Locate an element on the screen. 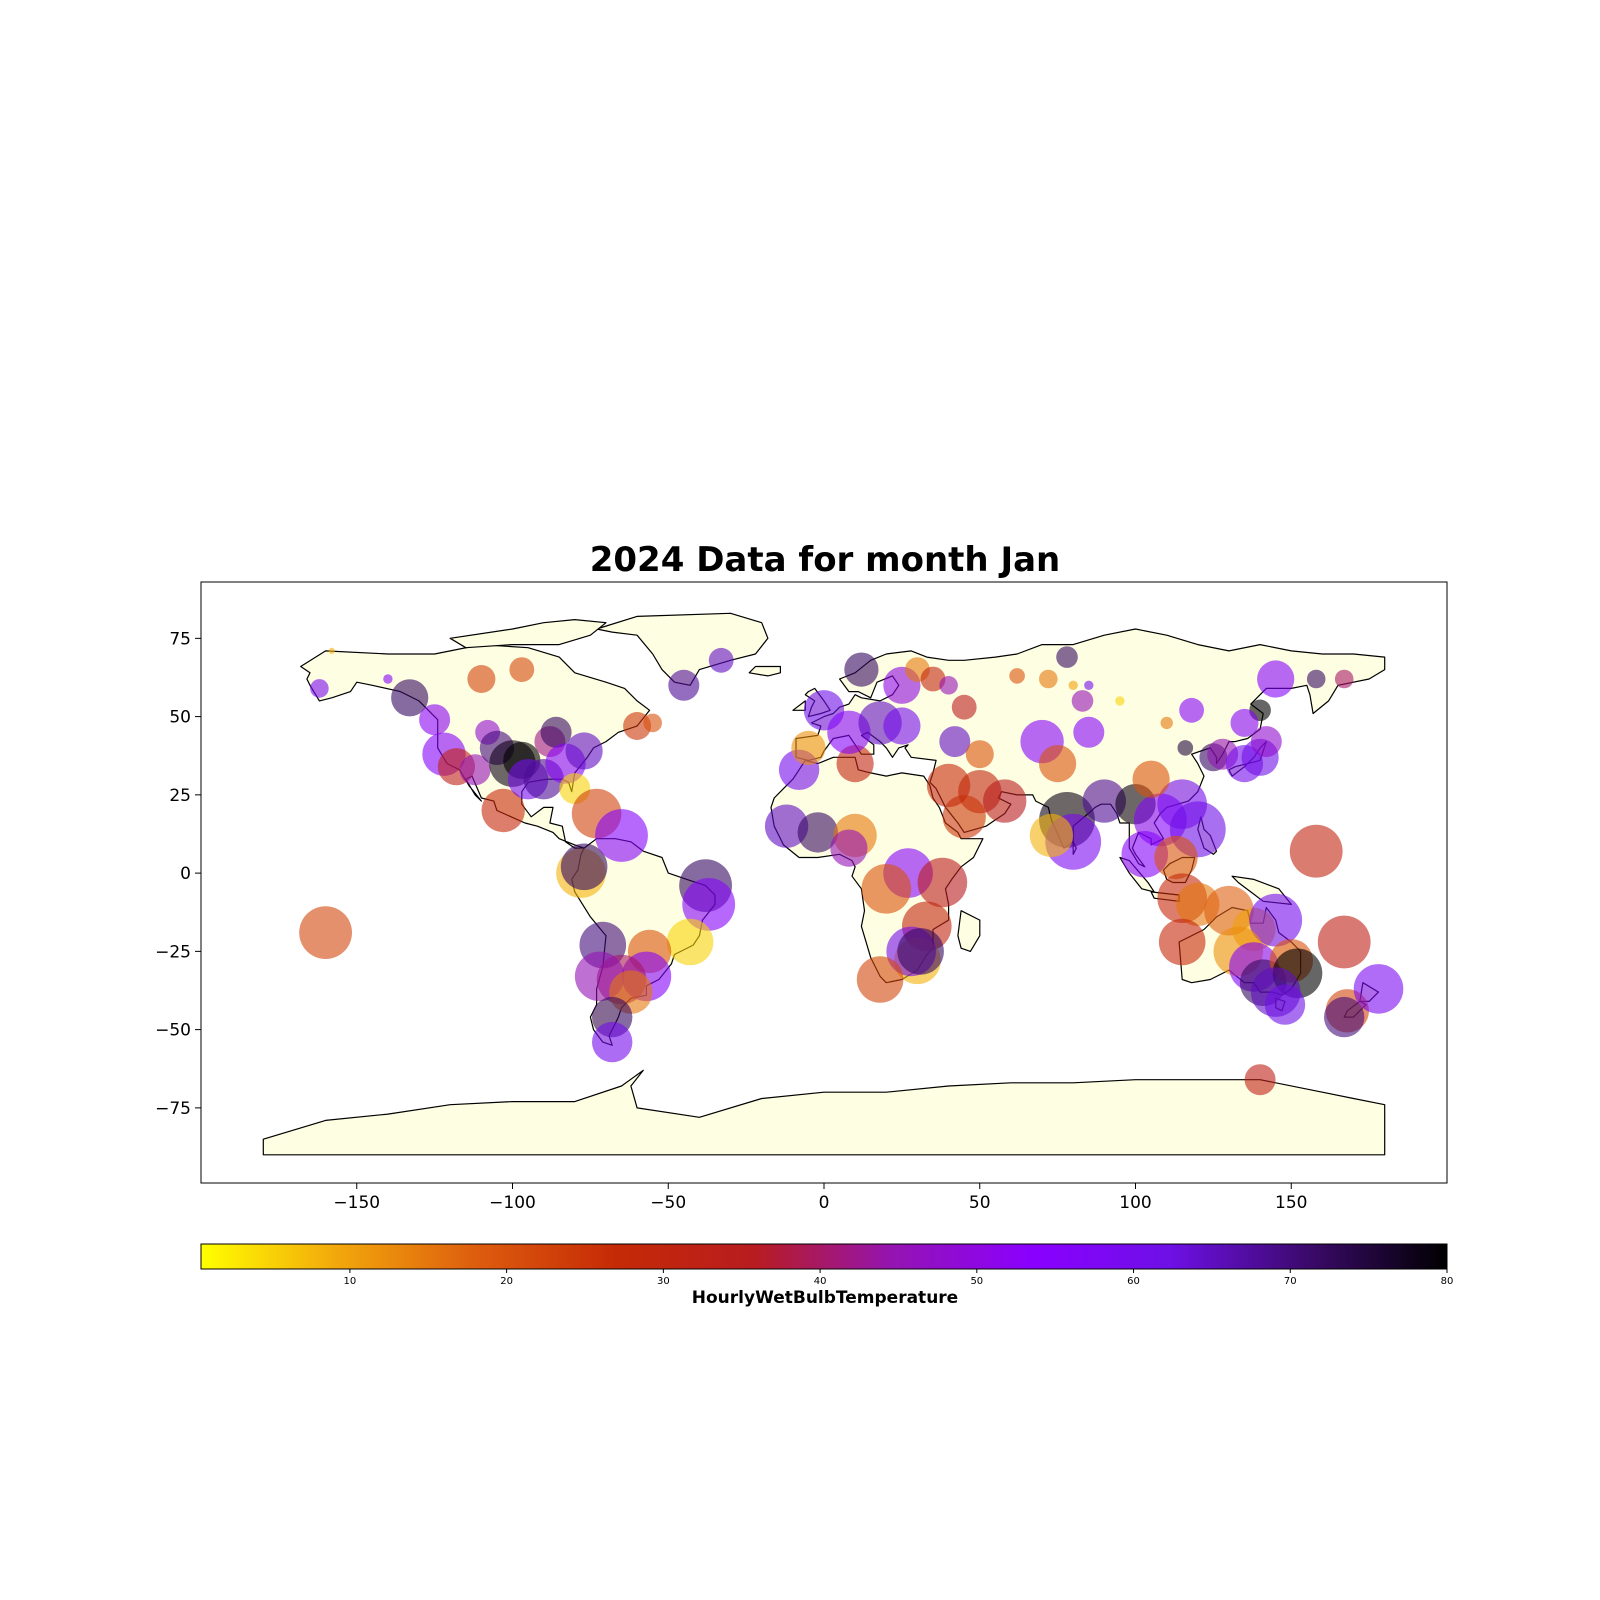  colorbar-tick-label: 60 is located at coordinates (1133, 1281).